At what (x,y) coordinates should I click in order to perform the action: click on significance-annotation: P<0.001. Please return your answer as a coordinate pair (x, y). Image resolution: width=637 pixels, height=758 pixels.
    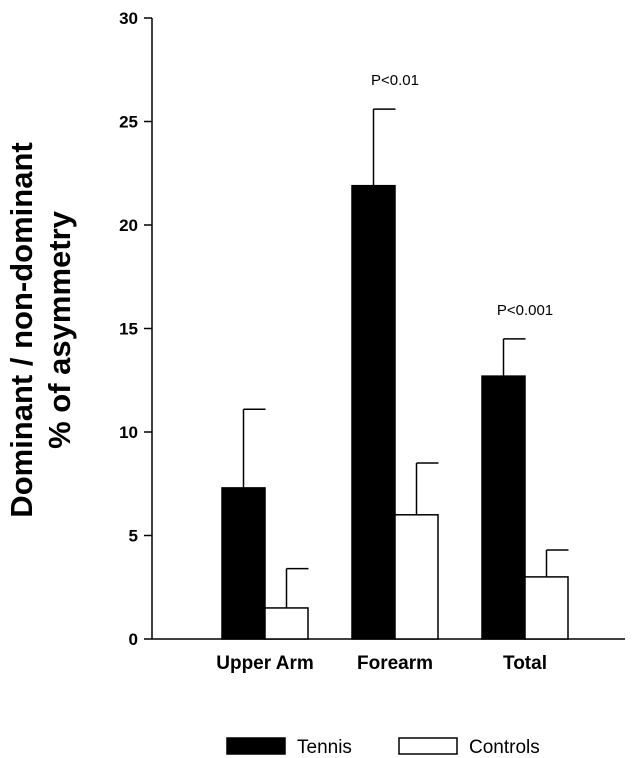
    Looking at the image, I should click on (525, 310).